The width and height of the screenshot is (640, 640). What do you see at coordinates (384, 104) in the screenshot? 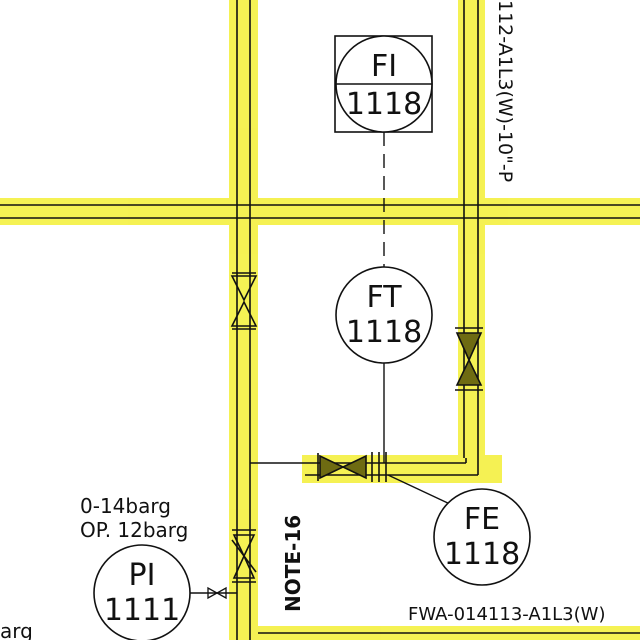
I see `fi-number-label: 1118` at bounding box center [384, 104].